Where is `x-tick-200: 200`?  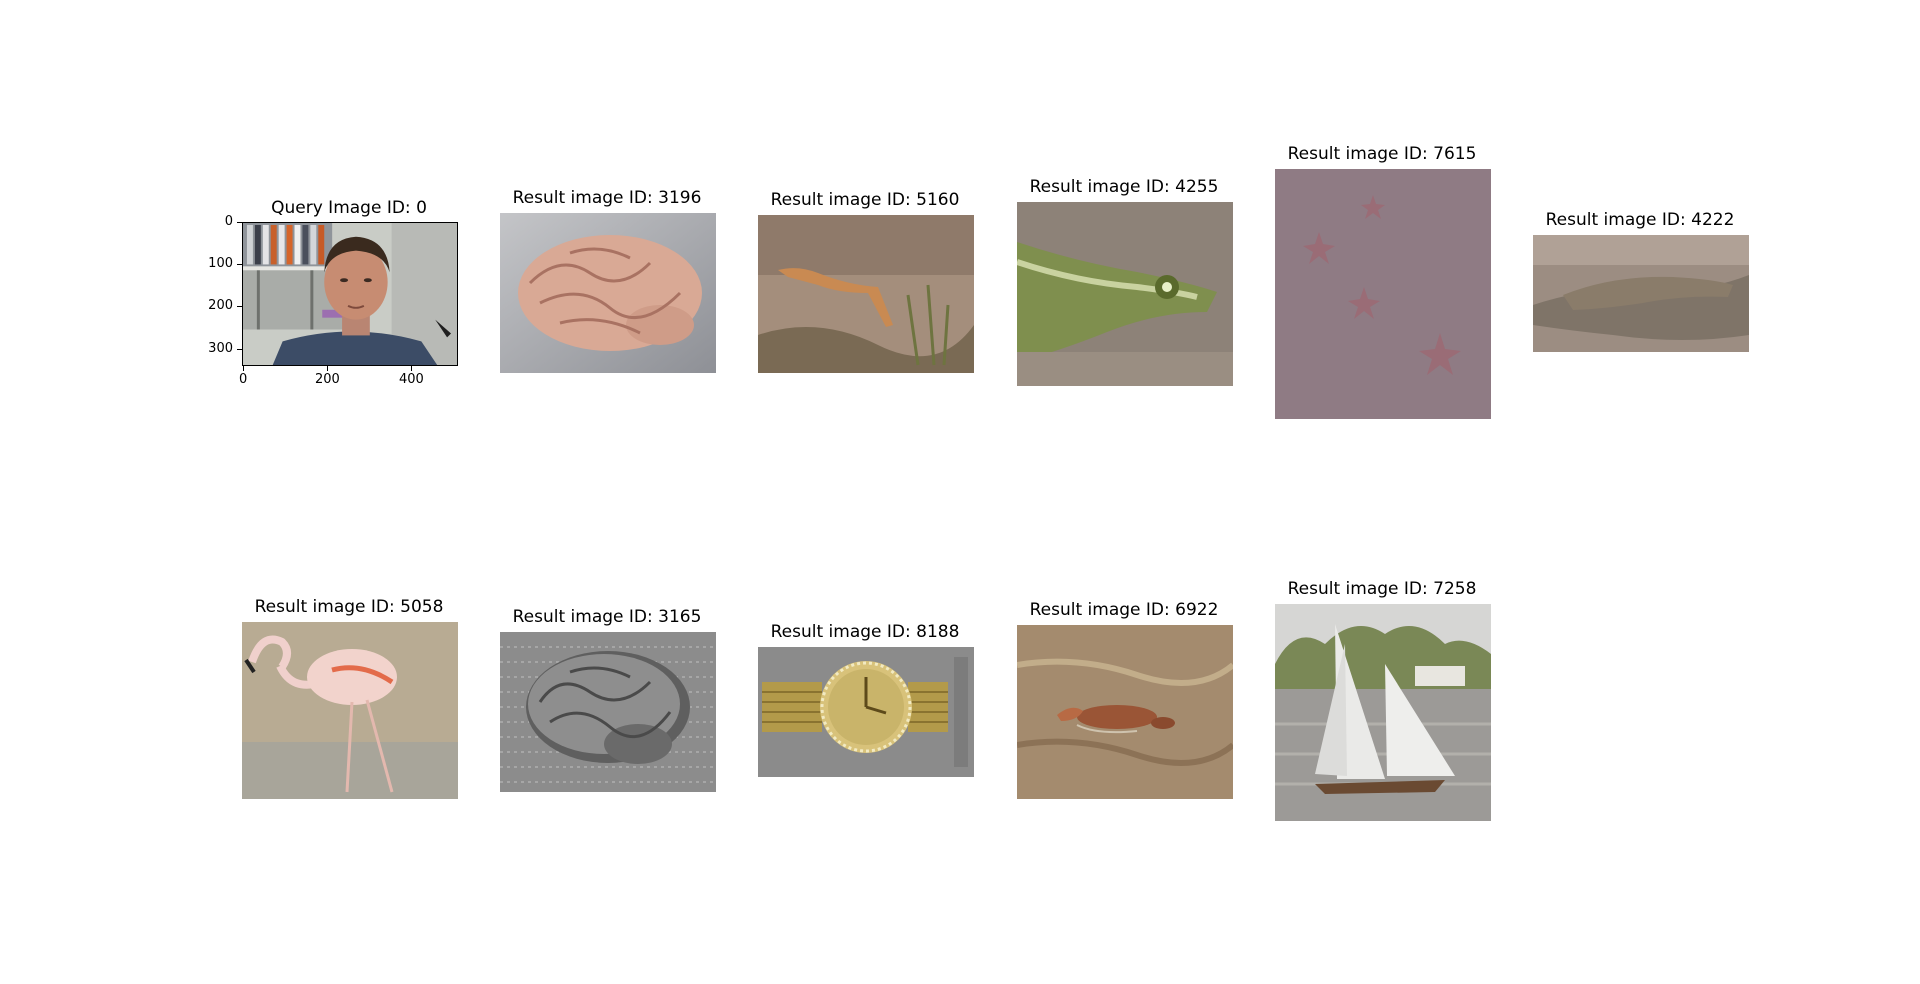
x-tick-200: 200 is located at coordinates (327, 379).